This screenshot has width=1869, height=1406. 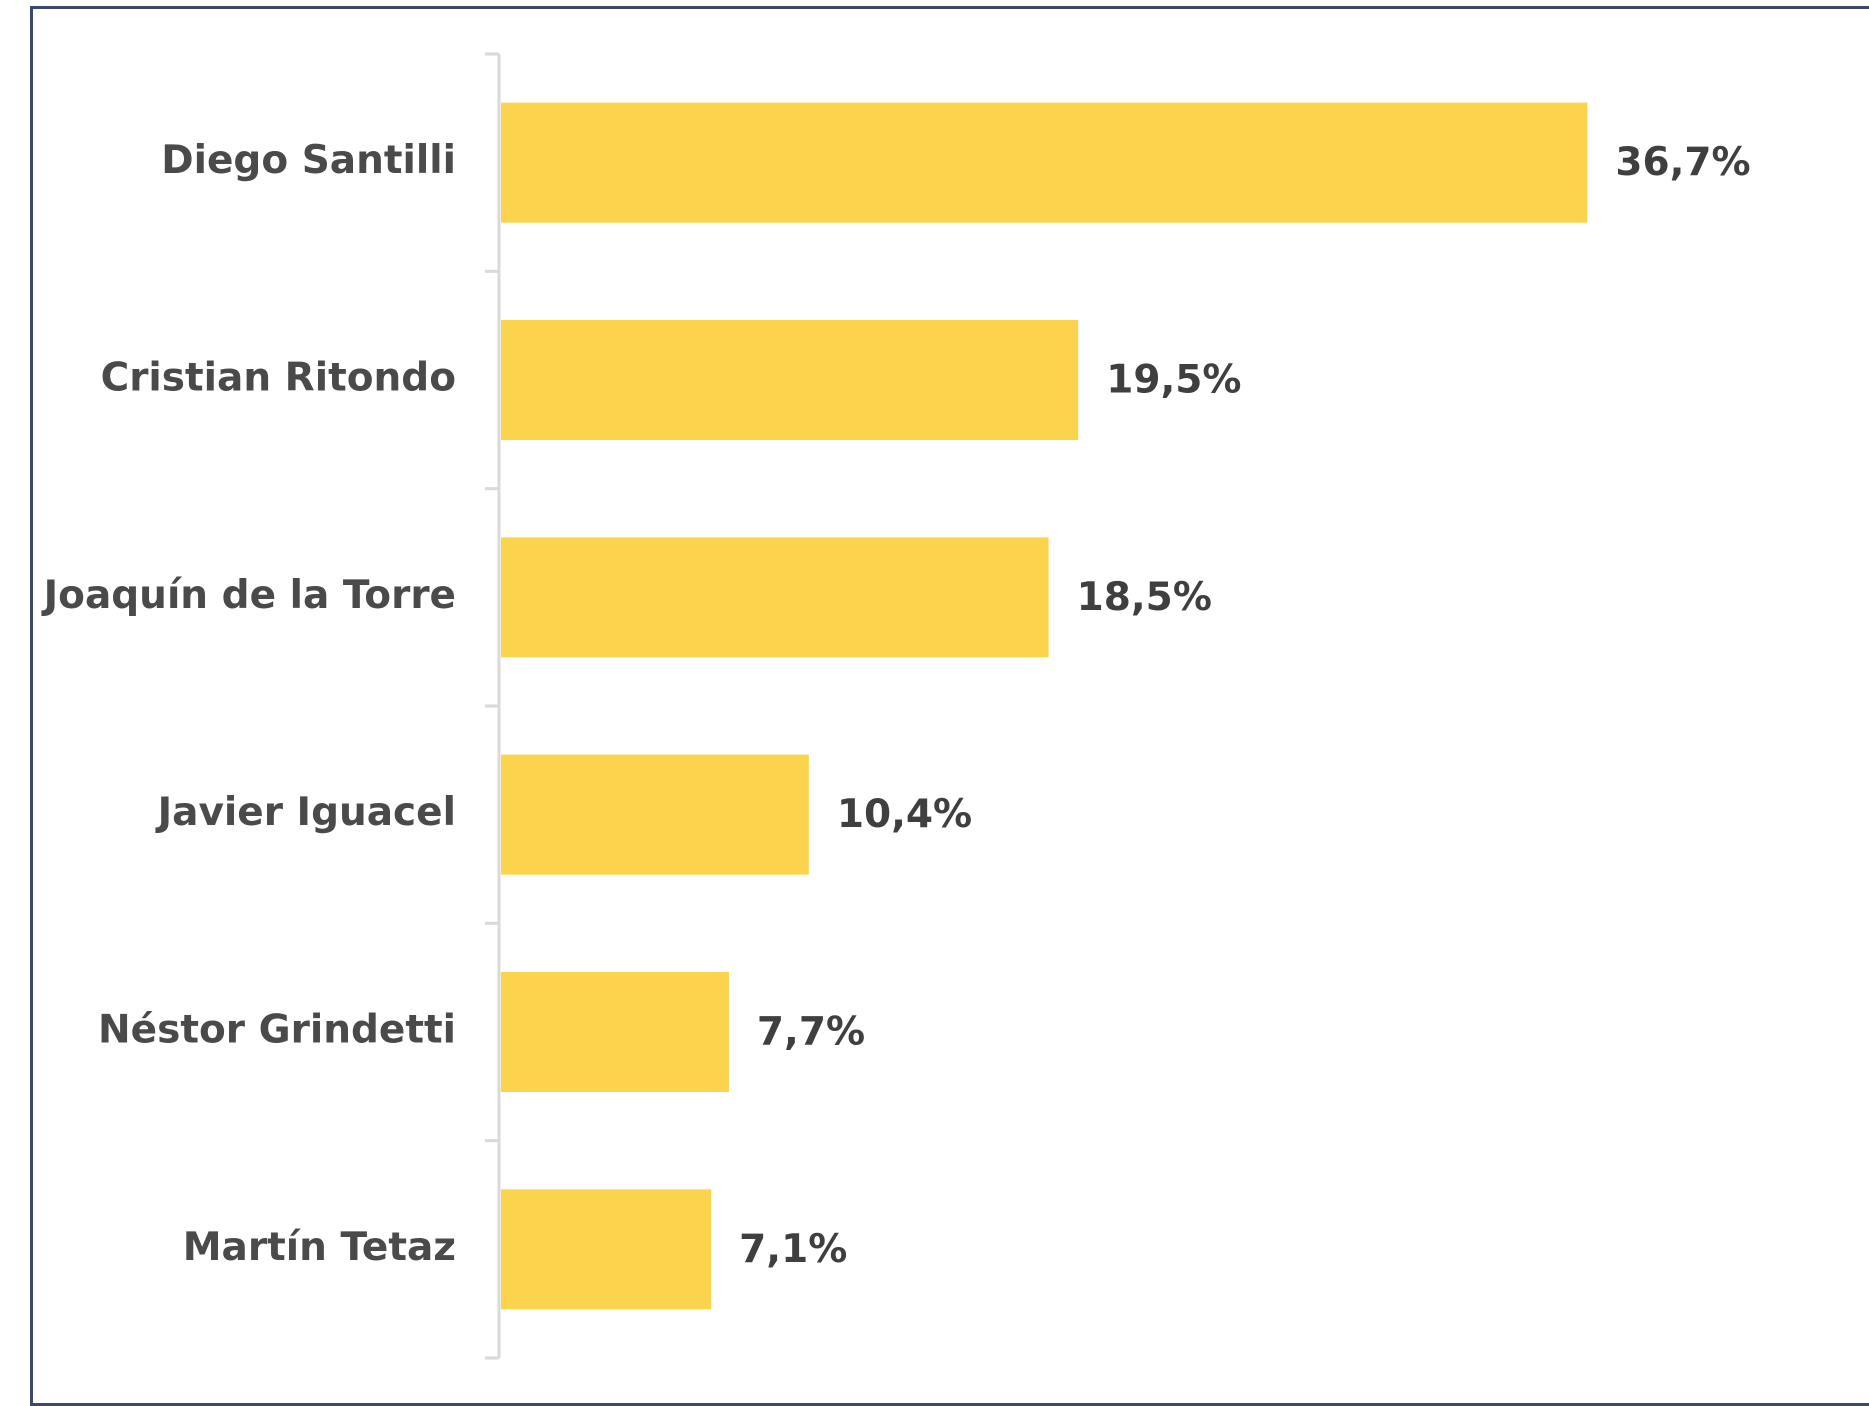 What do you see at coordinates (1144, 597) in the screenshot?
I see `value-label: 18,5%` at bounding box center [1144, 597].